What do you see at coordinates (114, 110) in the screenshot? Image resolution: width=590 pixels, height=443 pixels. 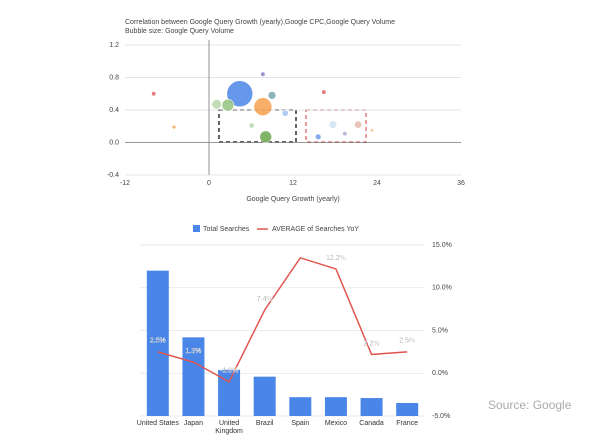 I see `y-tick-label: 0.4` at bounding box center [114, 110].